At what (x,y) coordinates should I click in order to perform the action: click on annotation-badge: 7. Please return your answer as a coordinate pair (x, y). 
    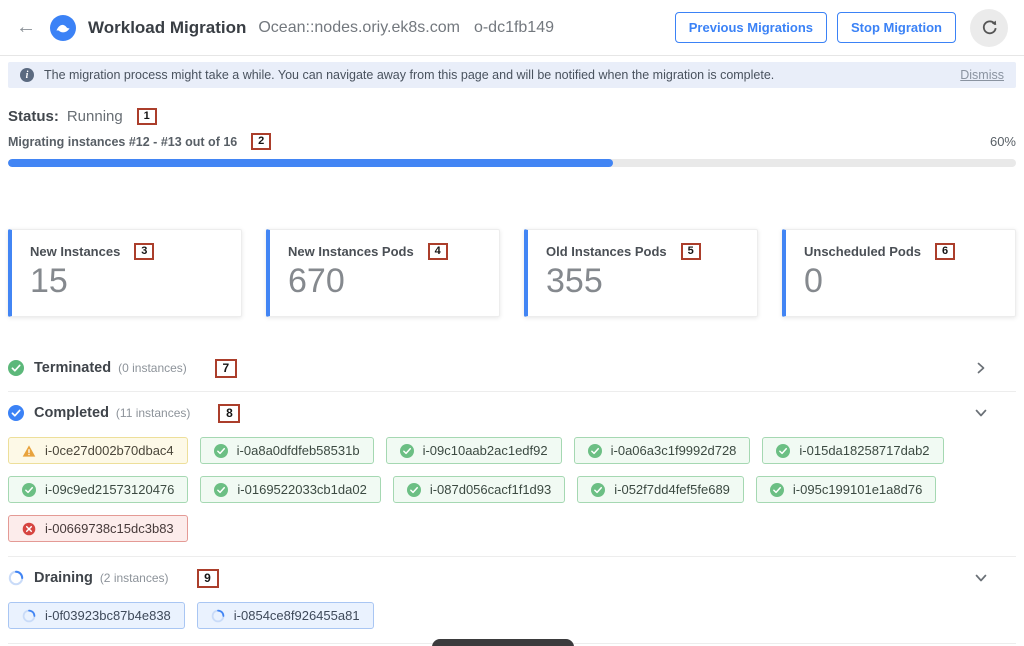
    Looking at the image, I should click on (225, 368).